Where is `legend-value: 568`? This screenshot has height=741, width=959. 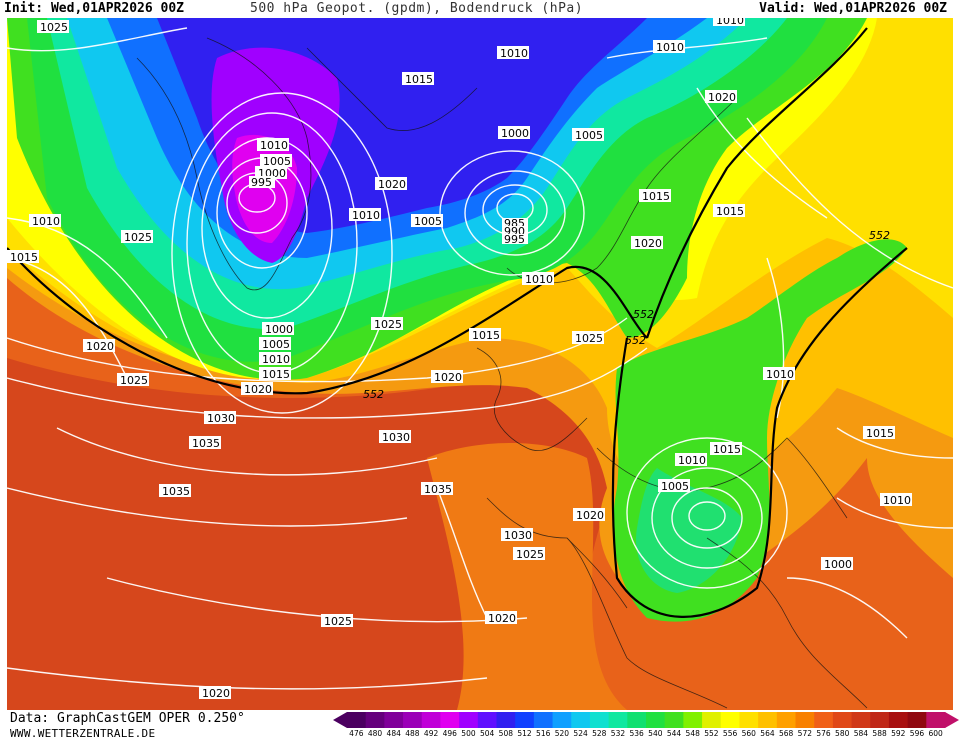
legend-value: 568 is located at coordinates (786, 733).